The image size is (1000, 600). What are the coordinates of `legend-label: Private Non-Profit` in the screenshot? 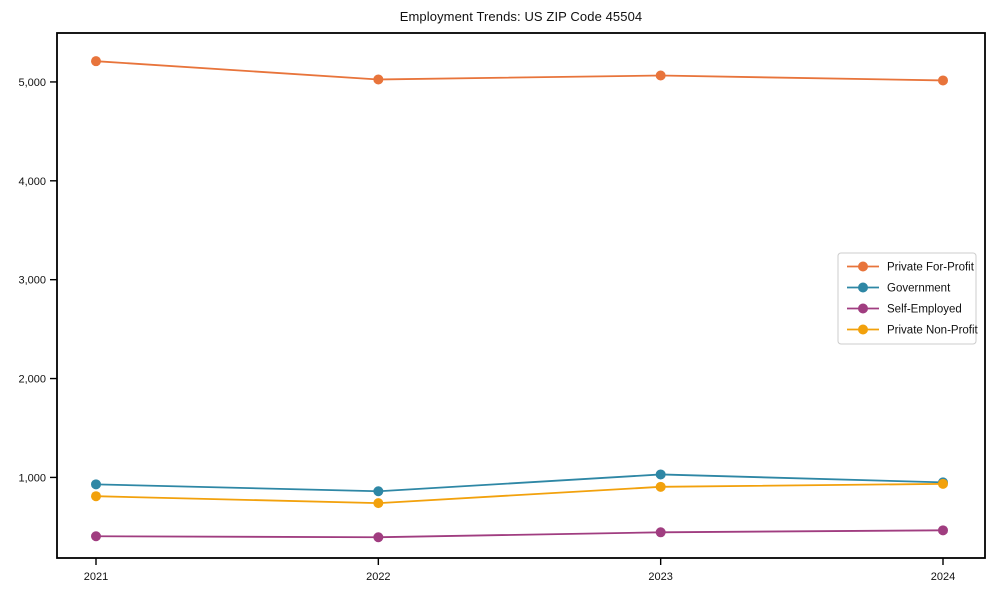 It's located at (933, 331).